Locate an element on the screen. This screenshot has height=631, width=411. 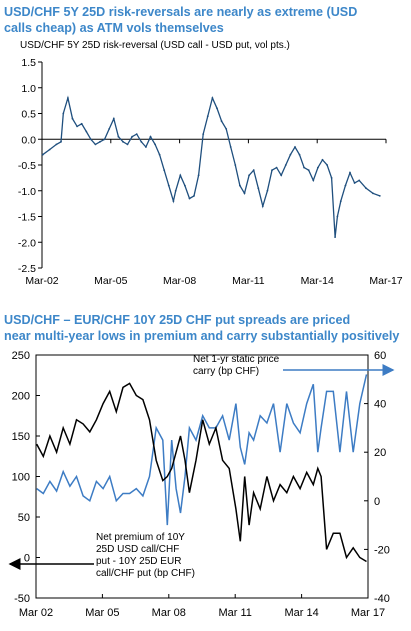
y-tick-label: 1.5 is located at coordinates (28, 63).